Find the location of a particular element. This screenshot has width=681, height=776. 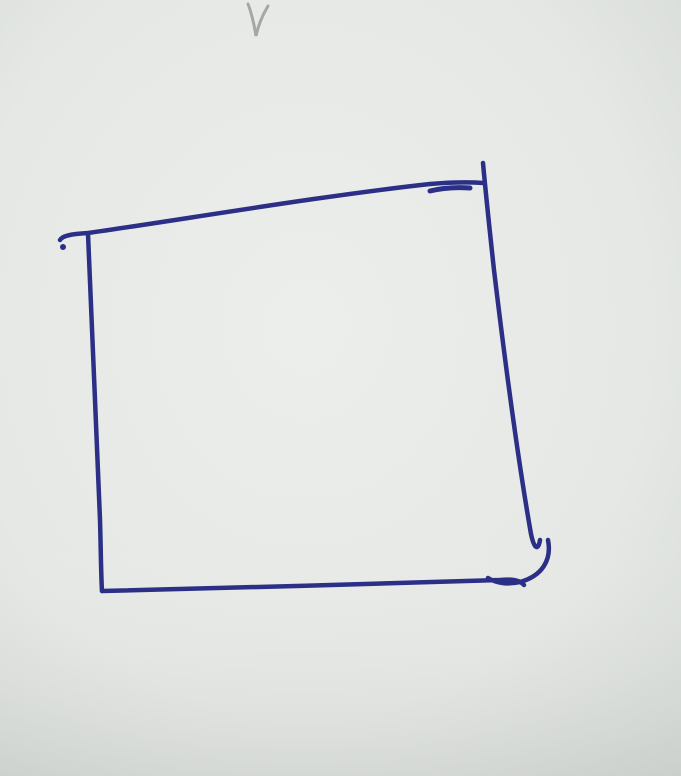

left-edge is located at coordinates (95, 412).